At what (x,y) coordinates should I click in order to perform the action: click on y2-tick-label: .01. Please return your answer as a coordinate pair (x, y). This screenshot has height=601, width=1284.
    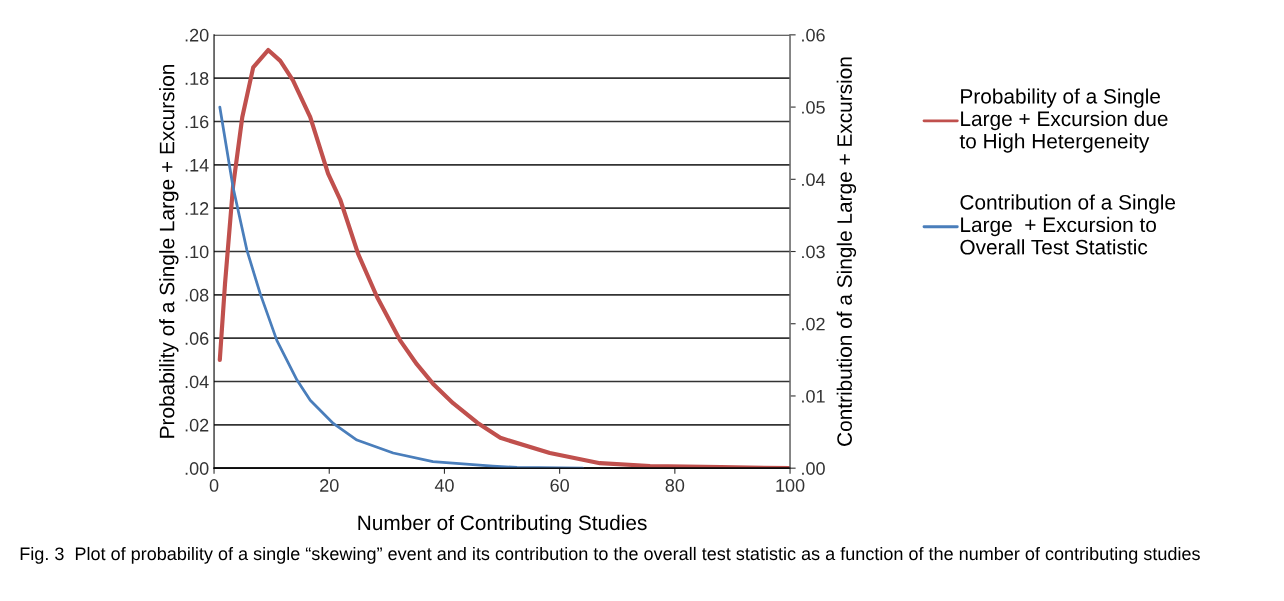
    Looking at the image, I should click on (813, 396).